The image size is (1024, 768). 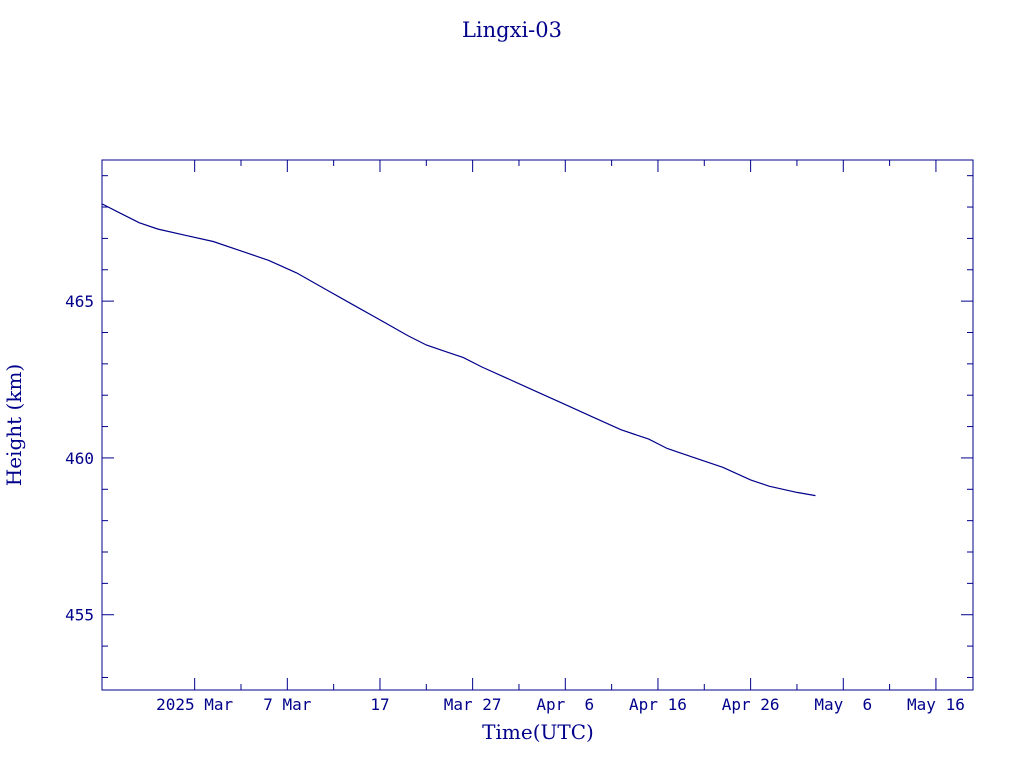 I want to click on x-tick-label: Apr 6, so click(x=565, y=704).